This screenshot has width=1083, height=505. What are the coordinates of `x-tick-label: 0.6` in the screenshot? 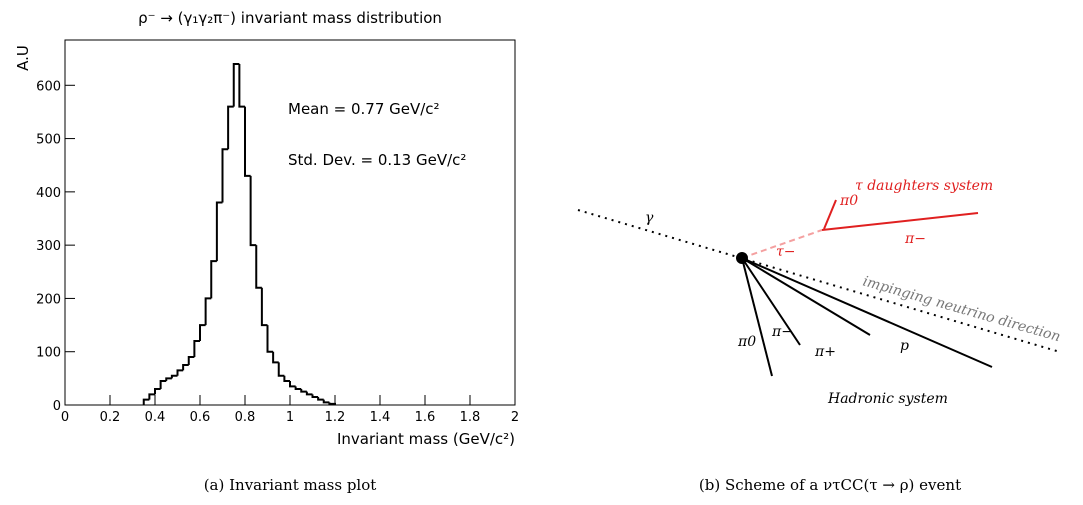 It's located at (200, 417).